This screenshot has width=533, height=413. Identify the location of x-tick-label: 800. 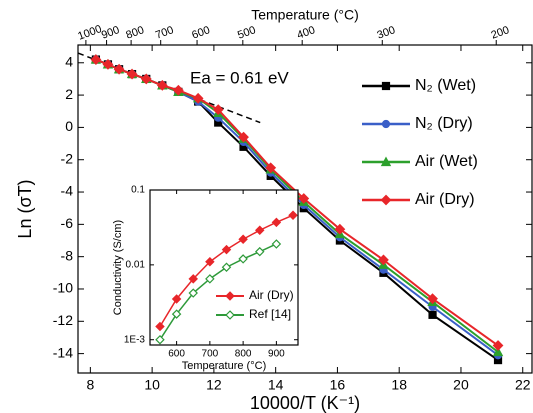
(243, 354).